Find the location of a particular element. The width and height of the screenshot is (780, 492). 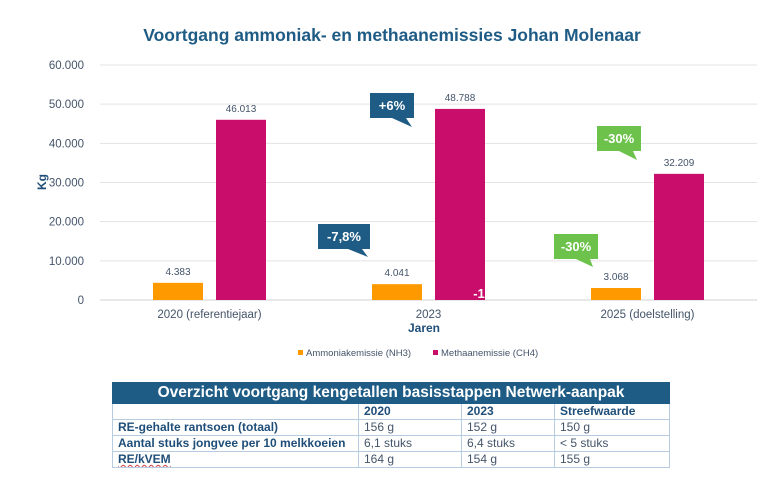

callout-text: +6% is located at coordinates (392, 105).